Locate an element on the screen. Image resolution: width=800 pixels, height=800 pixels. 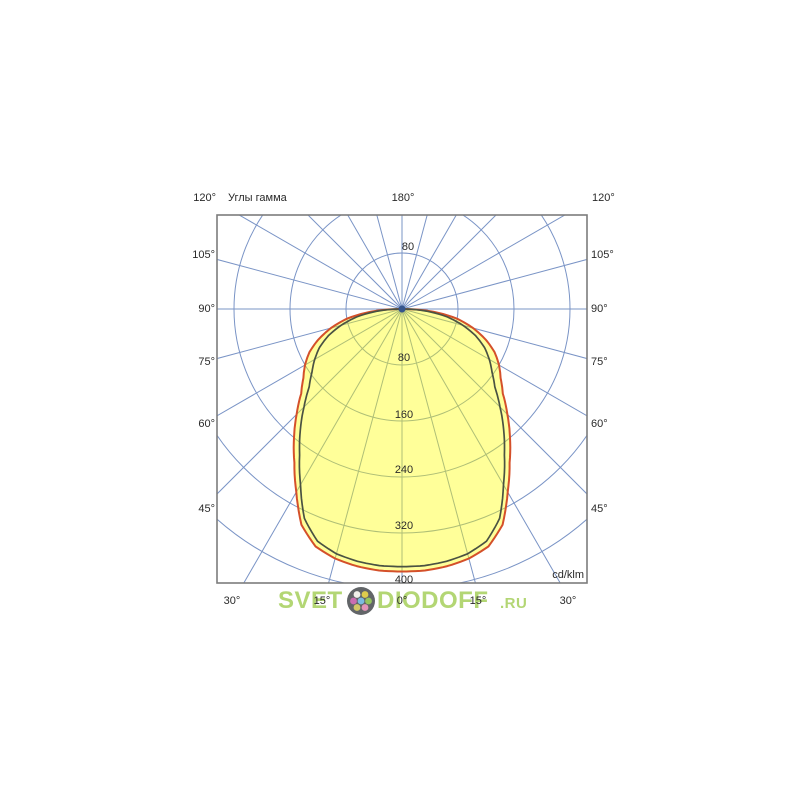
angle-label-left-45: 45° is located at coordinates (206, 509).